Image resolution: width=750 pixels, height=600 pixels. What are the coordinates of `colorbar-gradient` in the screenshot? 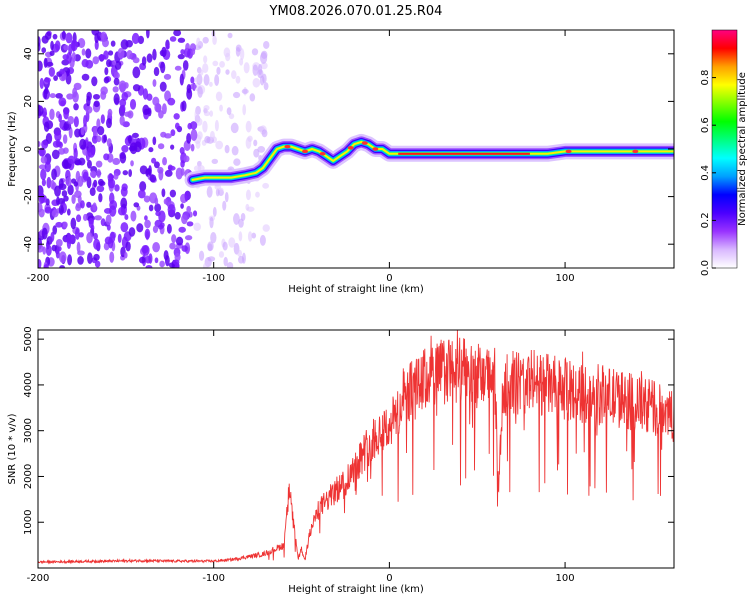 It's located at (724, 149).